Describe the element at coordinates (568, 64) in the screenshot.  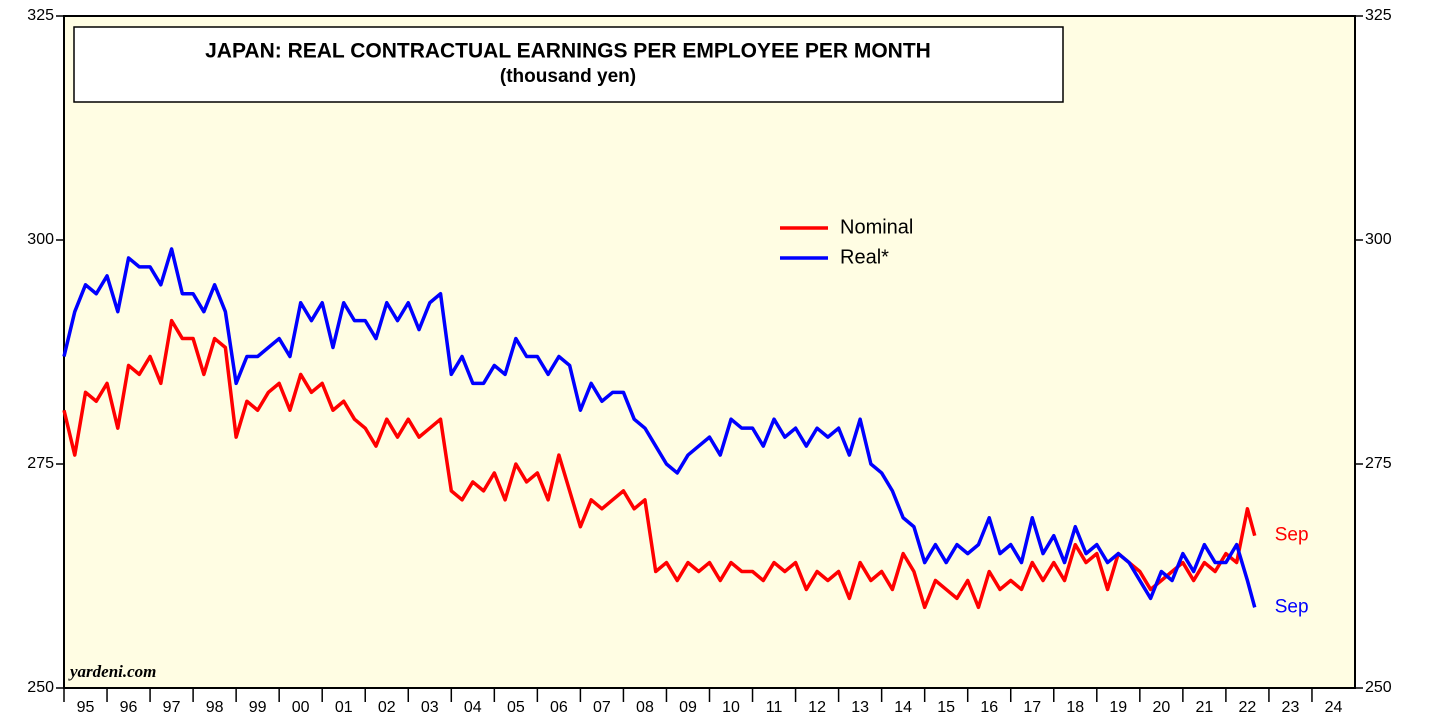
I see `title-box` at that location.